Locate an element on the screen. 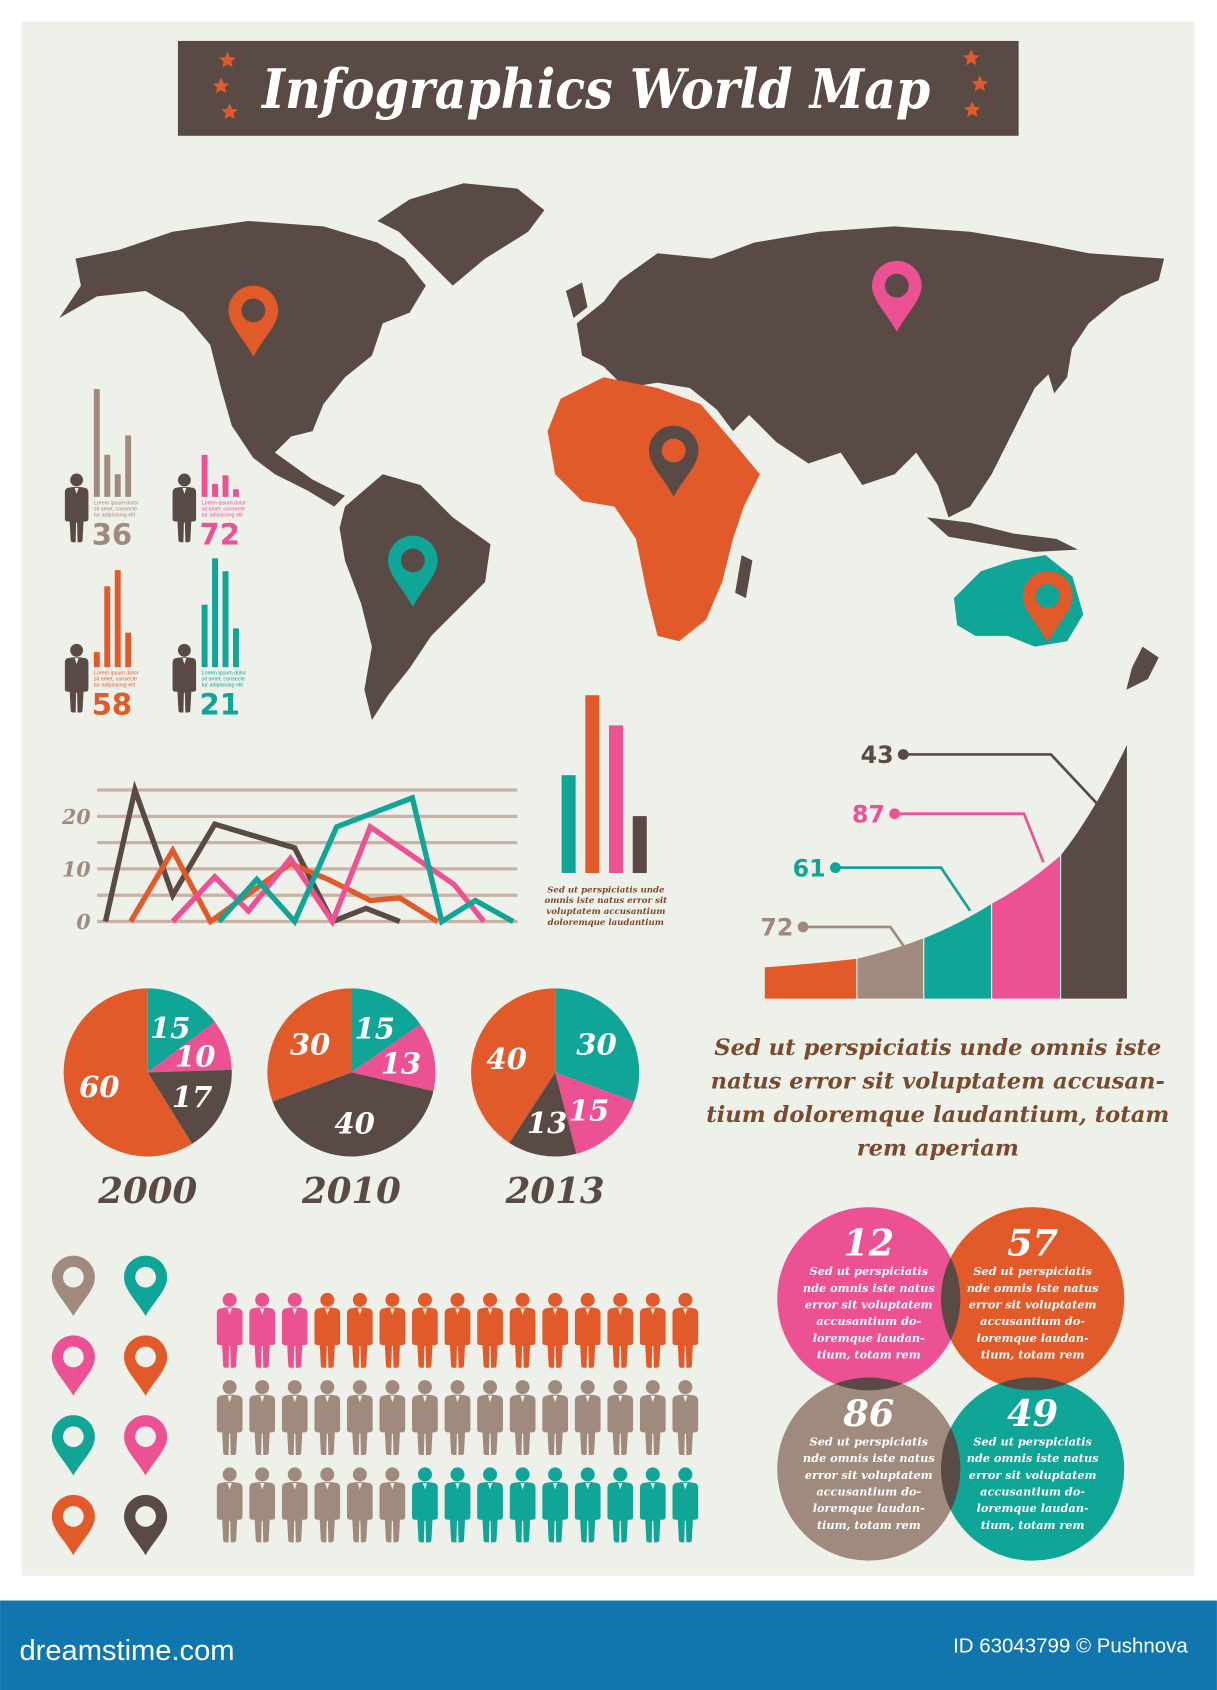 The image size is (1217, 1690). footer-credit: ID 63043799 © Pushnova is located at coordinates (1070, 1645).